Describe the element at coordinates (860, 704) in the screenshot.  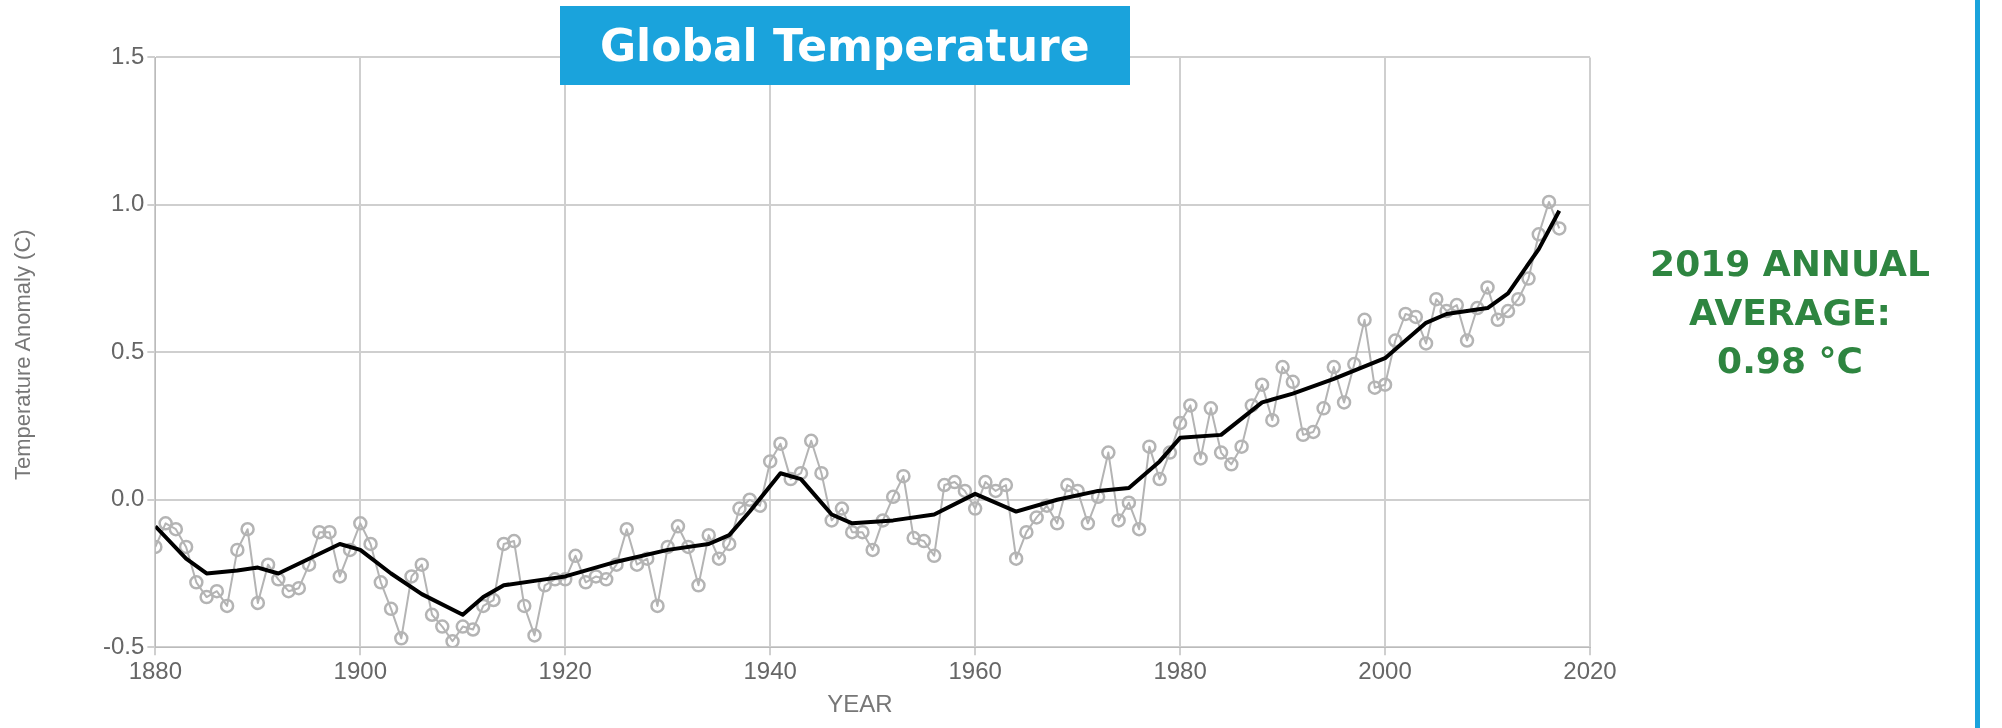
I see `x-axis-title: YEAR` at that location.